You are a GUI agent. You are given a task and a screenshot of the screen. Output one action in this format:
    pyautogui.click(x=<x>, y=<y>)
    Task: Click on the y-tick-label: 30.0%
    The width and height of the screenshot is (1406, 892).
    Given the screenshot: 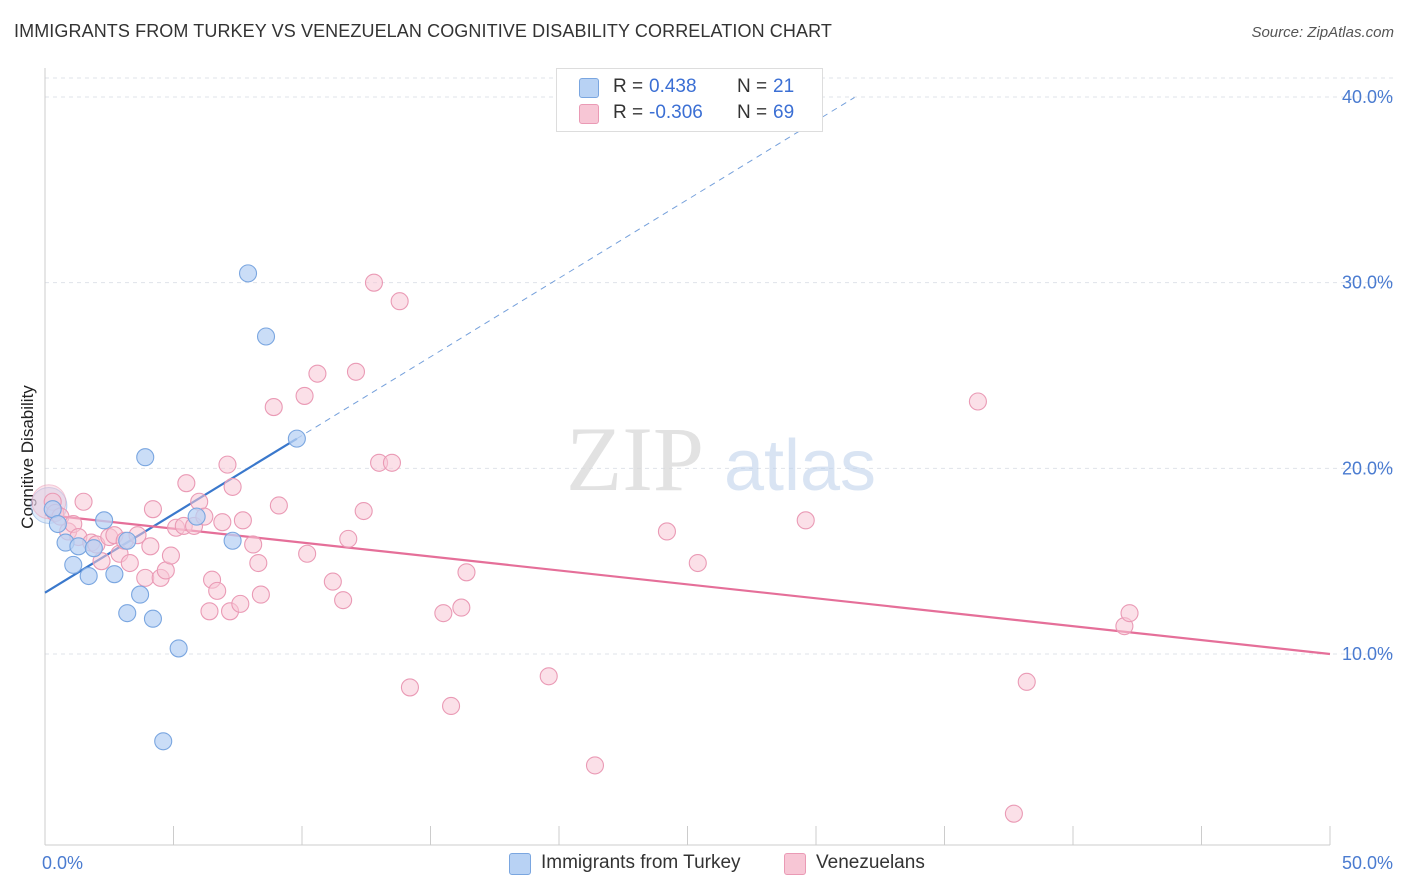 What is the action you would take?
    pyautogui.click(x=1367, y=283)
    